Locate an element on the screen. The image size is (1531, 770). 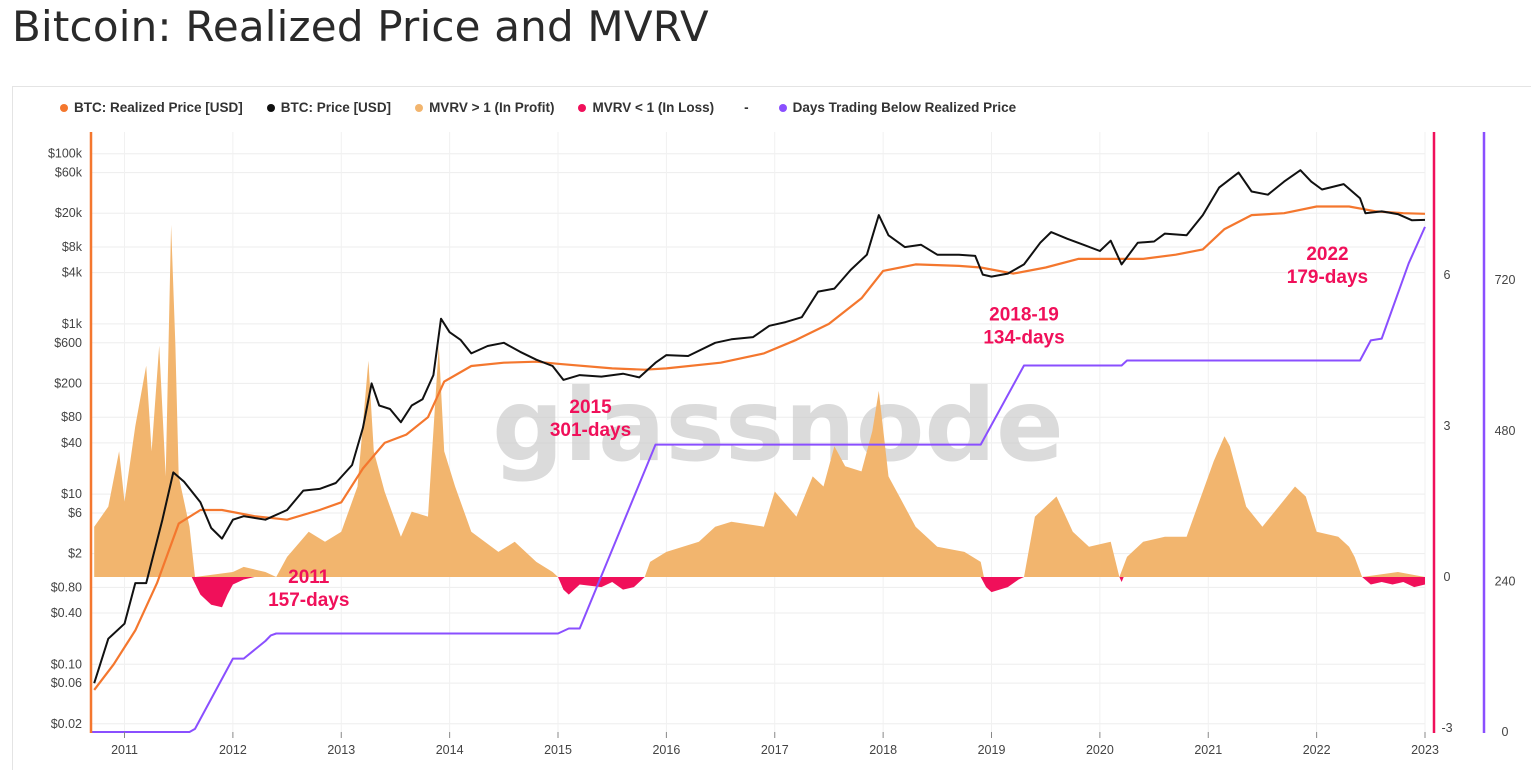
x-tick-label-4: 2015 is located at coordinates (558, 750).